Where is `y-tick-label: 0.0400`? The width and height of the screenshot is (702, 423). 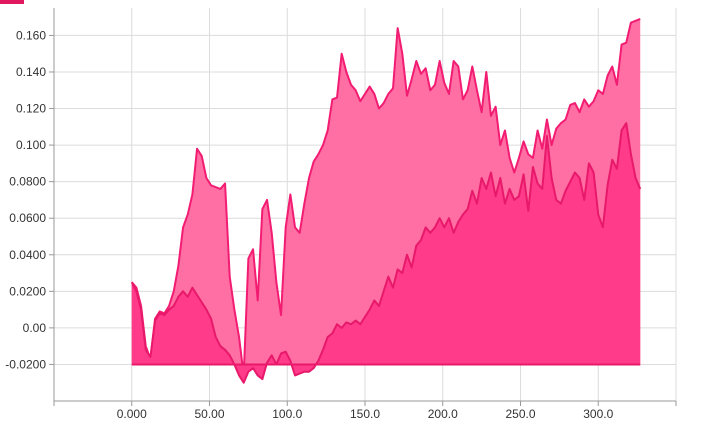 y-tick-label: 0.0400 is located at coordinates (27, 255).